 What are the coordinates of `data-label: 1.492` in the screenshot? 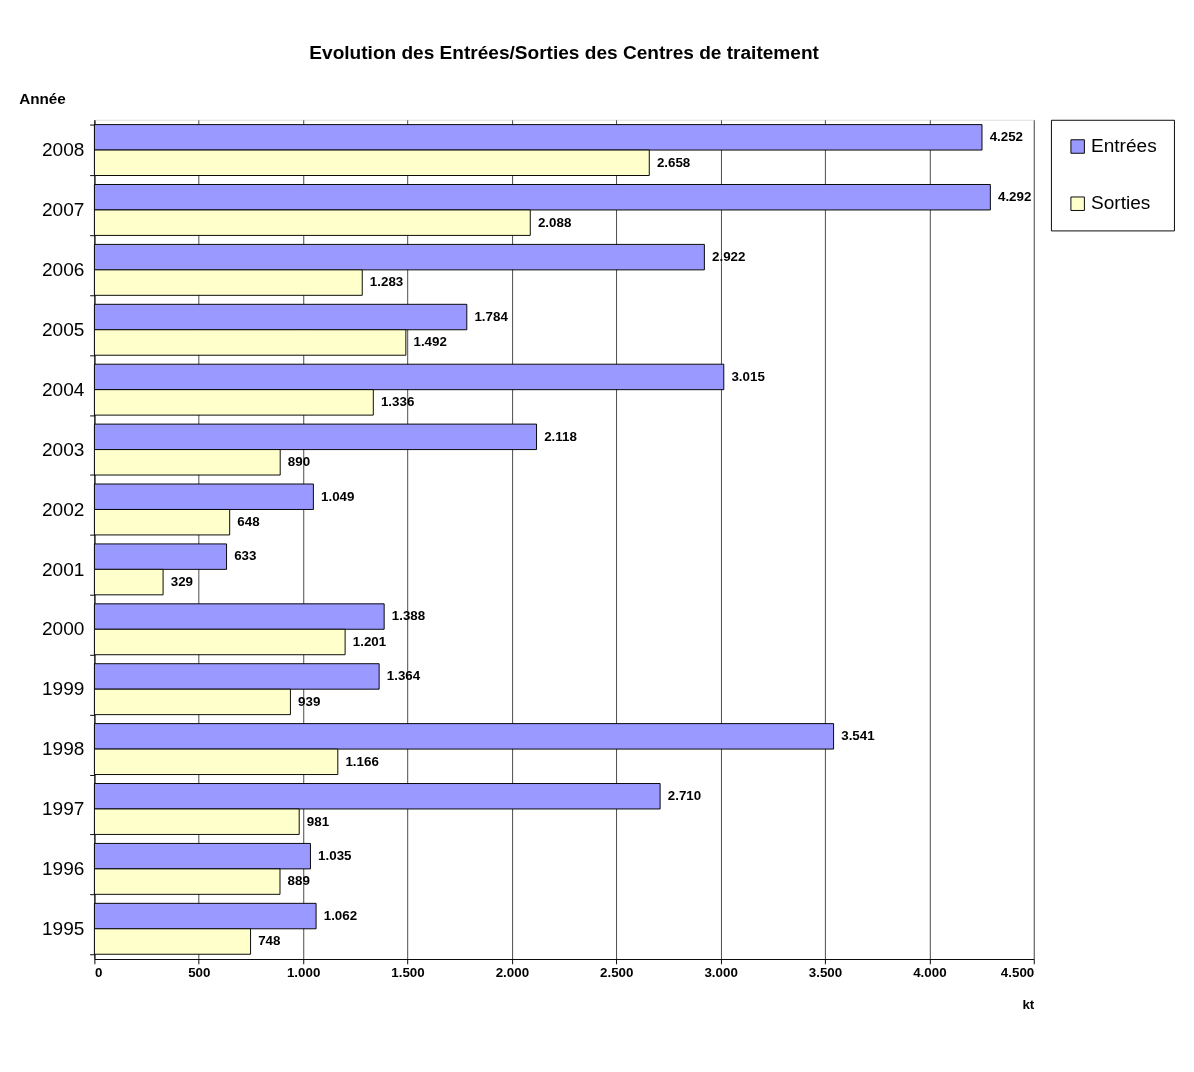 It's located at (430, 342).